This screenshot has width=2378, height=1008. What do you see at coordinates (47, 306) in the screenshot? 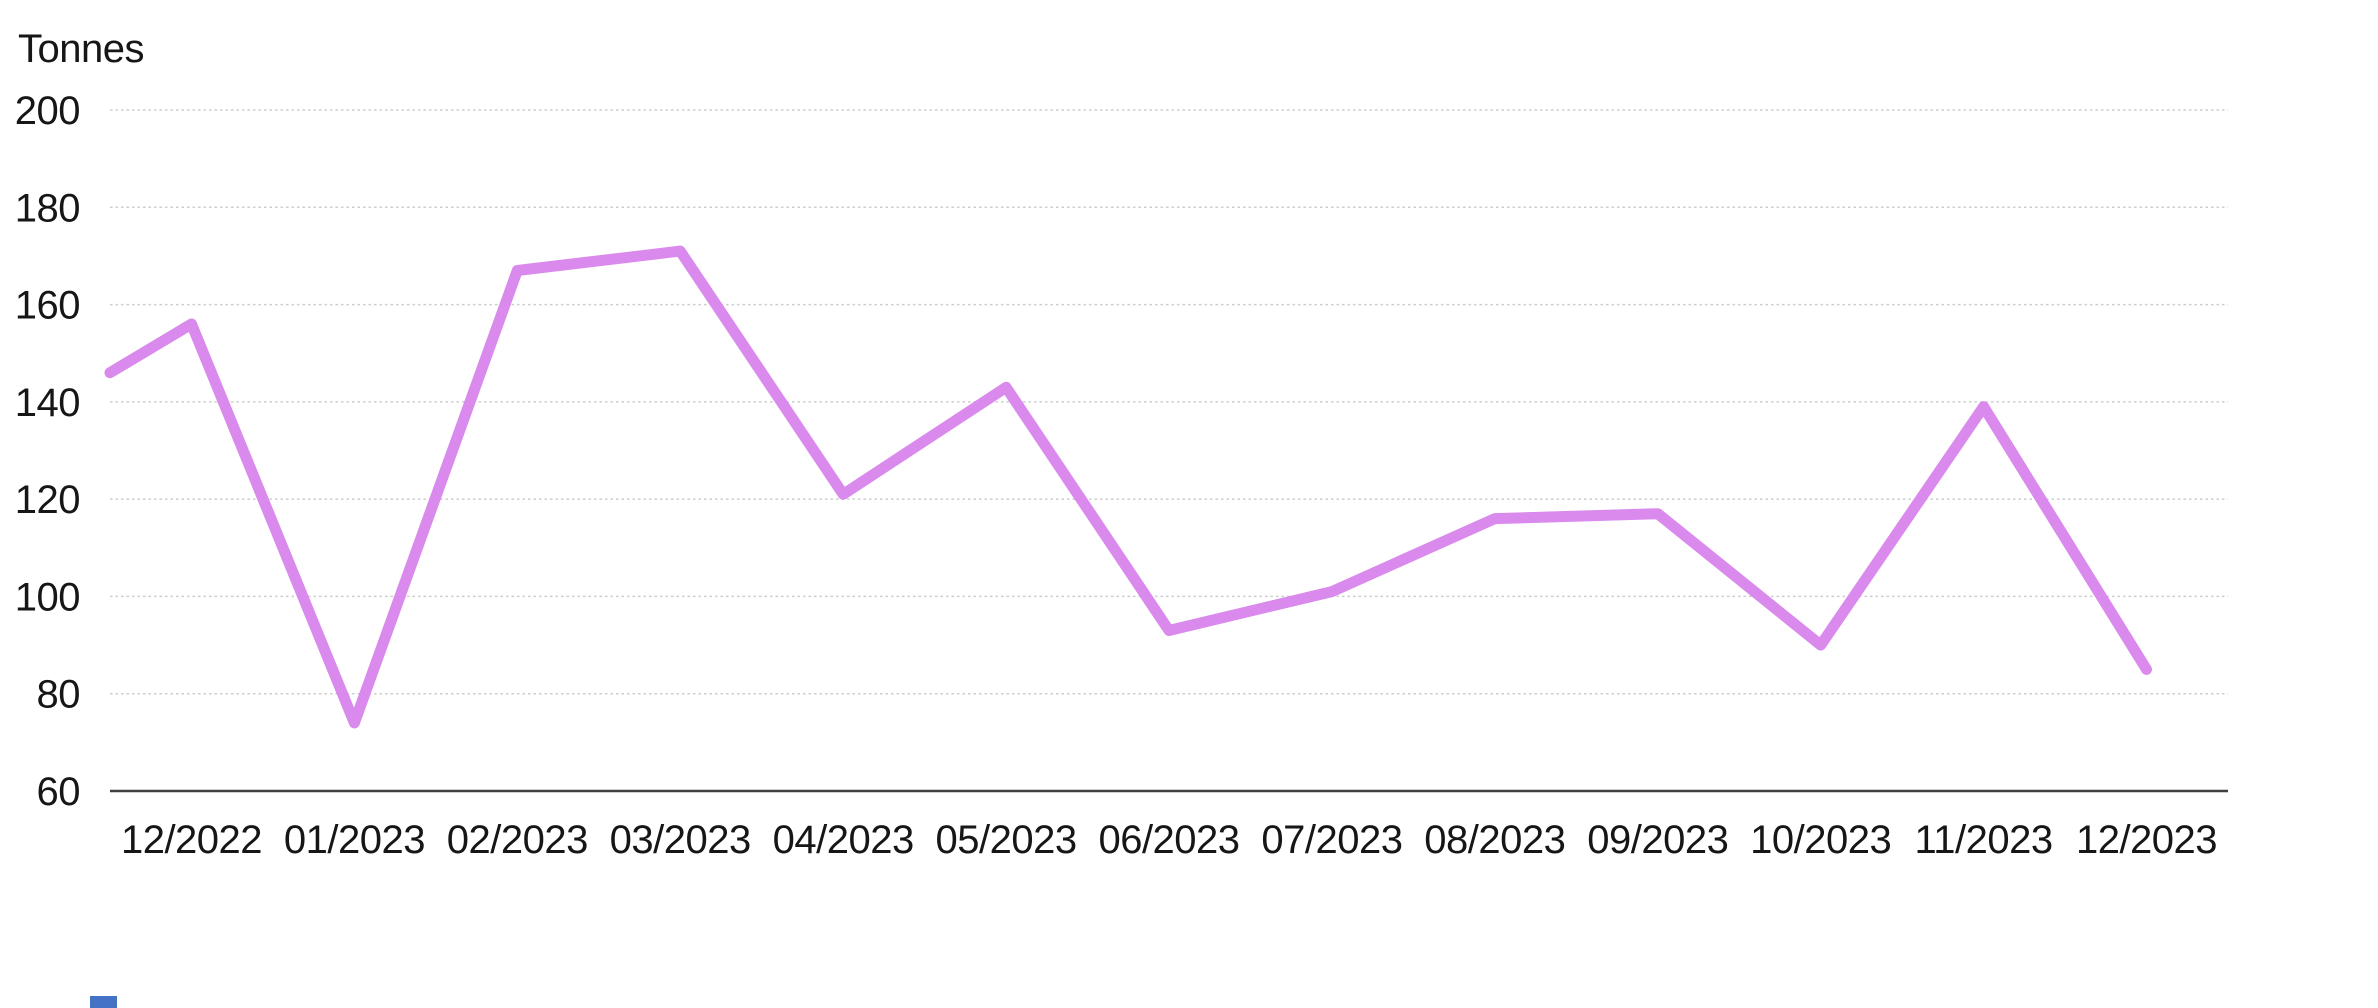
I see `ytick-label-160: 160` at bounding box center [47, 306].